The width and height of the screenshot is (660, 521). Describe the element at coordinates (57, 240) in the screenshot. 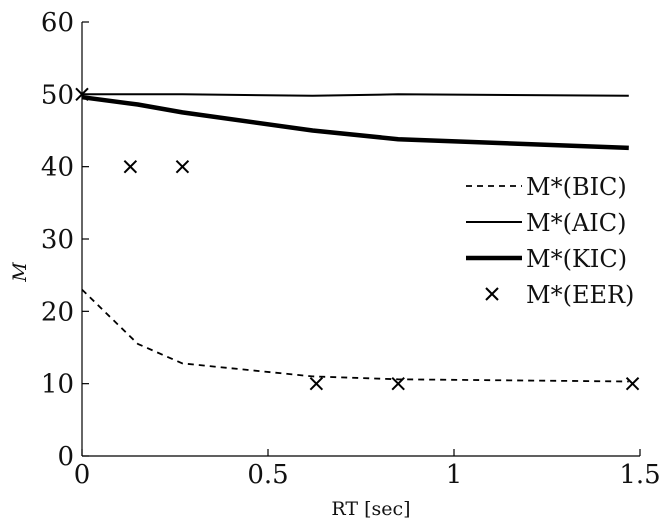

I see `y-tick-label: 30` at that location.